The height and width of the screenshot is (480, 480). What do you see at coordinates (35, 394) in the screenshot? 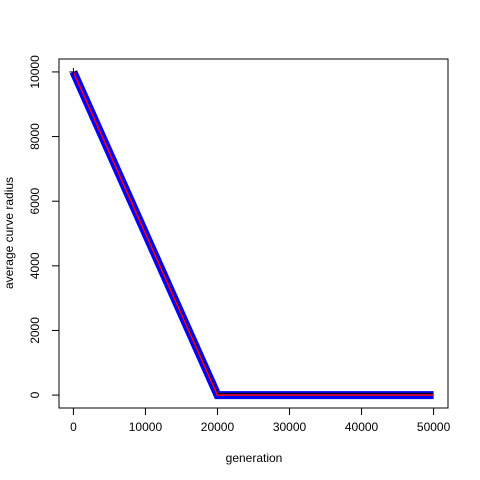
I see `y-tick-label: 0` at bounding box center [35, 394].